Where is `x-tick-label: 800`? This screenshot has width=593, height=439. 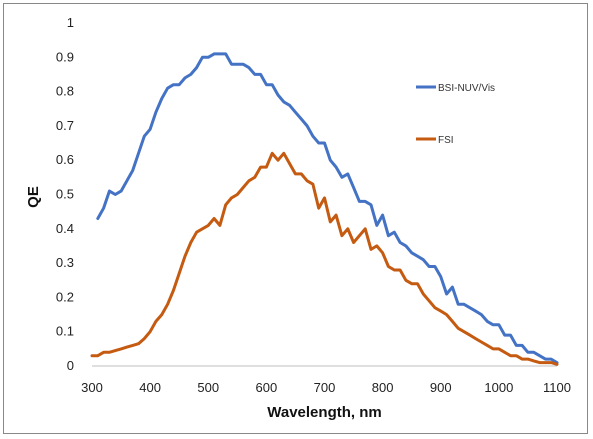 x-tick-label: 800 is located at coordinates (383, 387).